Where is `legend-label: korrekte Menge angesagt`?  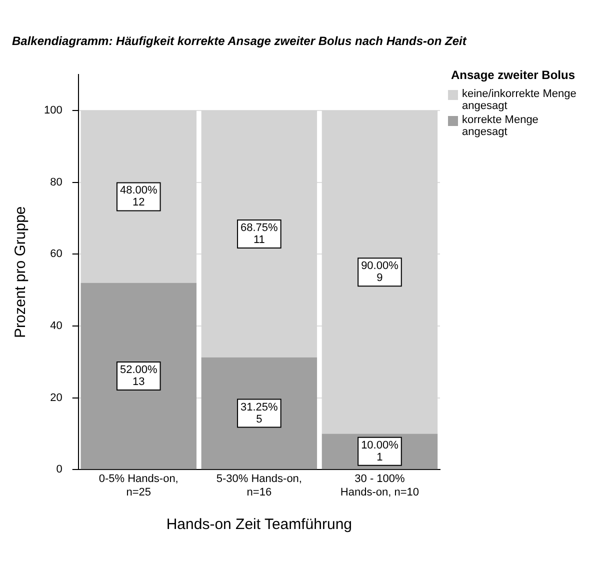 legend-label: korrekte Menge angesagt is located at coordinates (501, 126).